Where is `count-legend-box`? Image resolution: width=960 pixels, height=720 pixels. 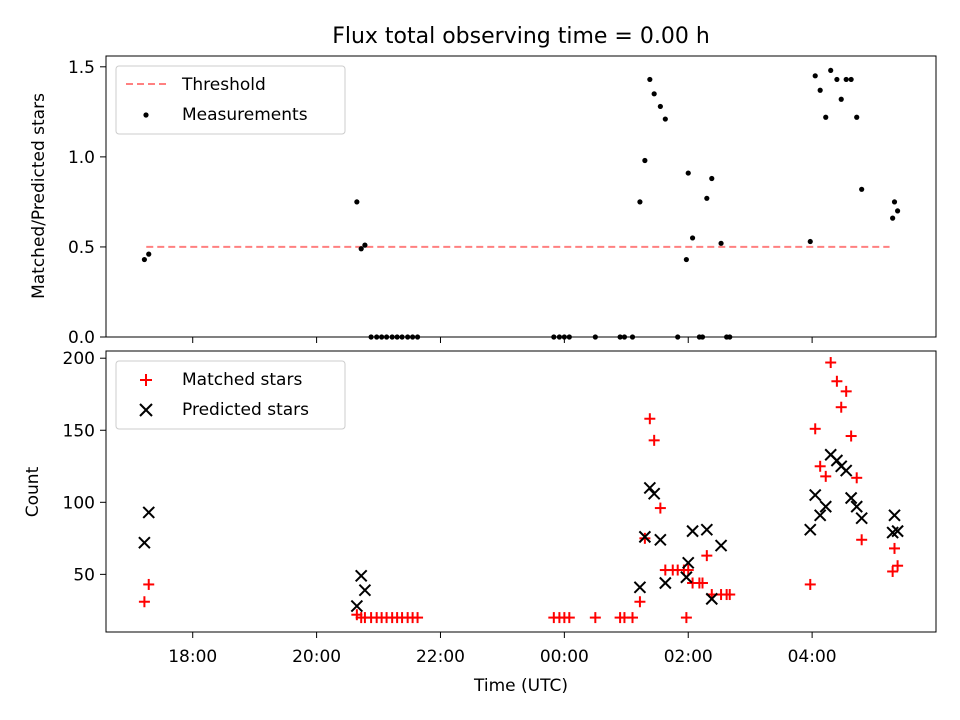 count-legend-box is located at coordinates (230, 395).